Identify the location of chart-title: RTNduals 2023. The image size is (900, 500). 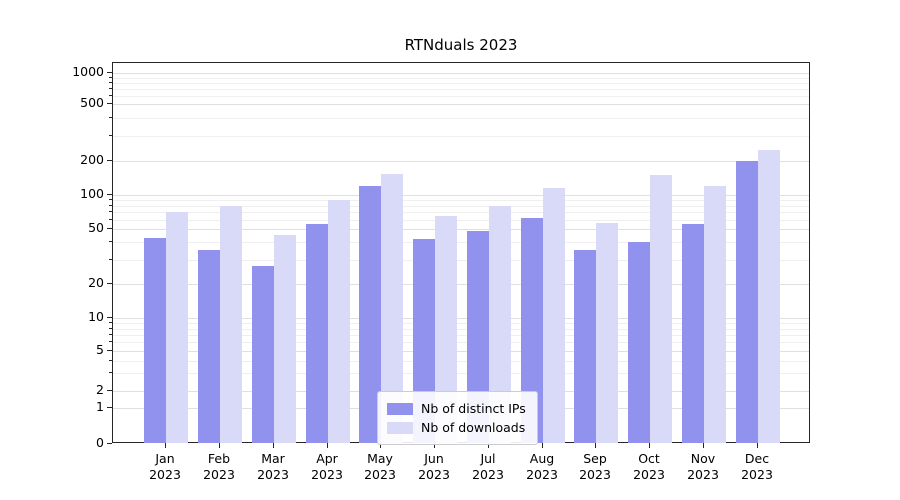
(461, 45).